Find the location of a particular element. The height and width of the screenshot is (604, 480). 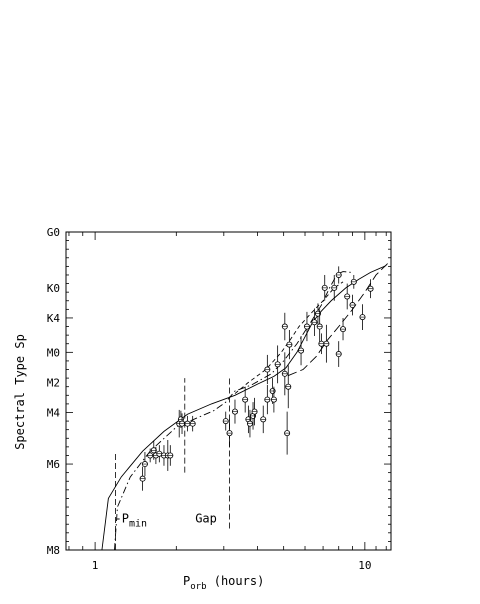

y-tick-label: K0 is located at coordinates (53, 288).